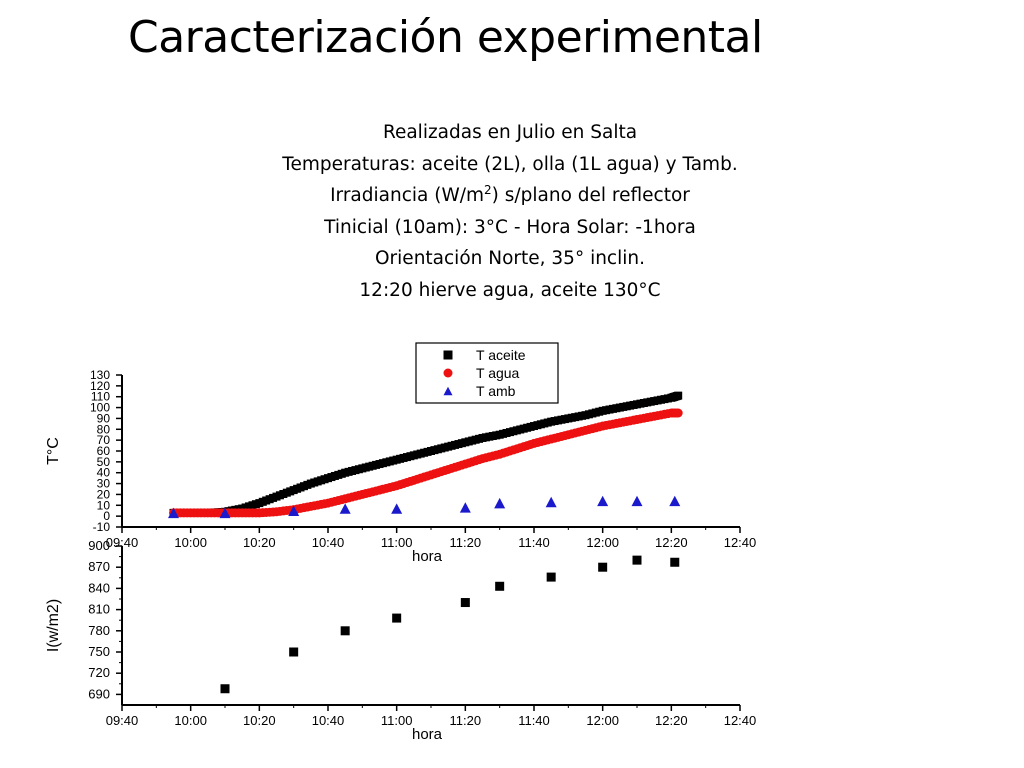 The width and height of the screenshot is (1024, 768). I want to click on note-line: 12:20 hierve agua, aceite 130°C, so click(510, 290).